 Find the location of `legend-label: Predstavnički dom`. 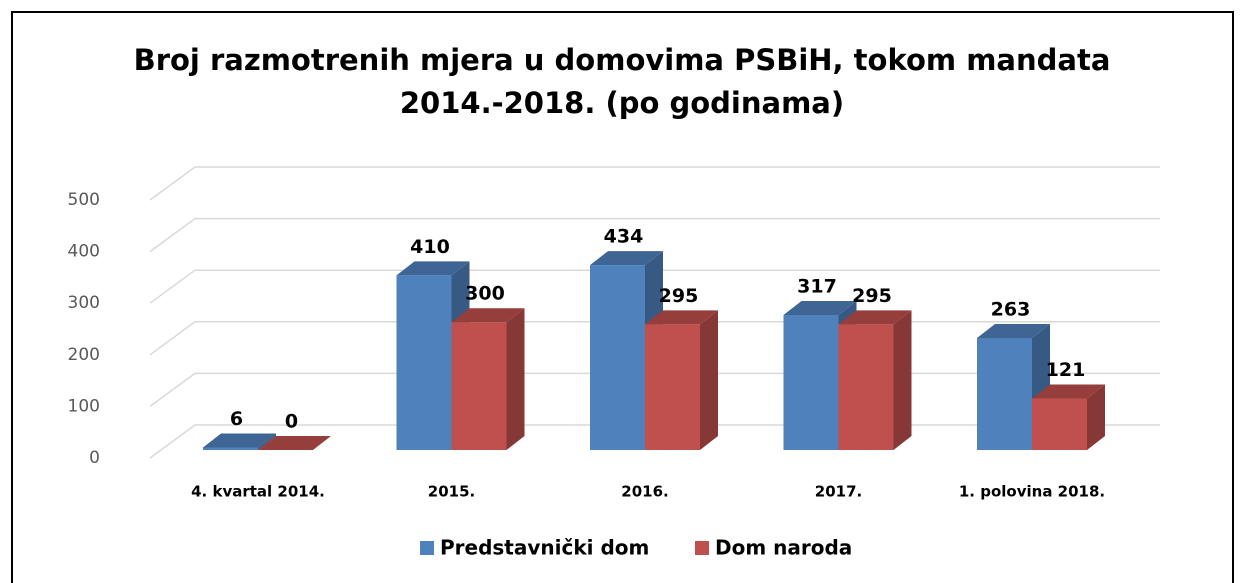

legend-label: Predstavnički dom is located at coordinates (544, 548).